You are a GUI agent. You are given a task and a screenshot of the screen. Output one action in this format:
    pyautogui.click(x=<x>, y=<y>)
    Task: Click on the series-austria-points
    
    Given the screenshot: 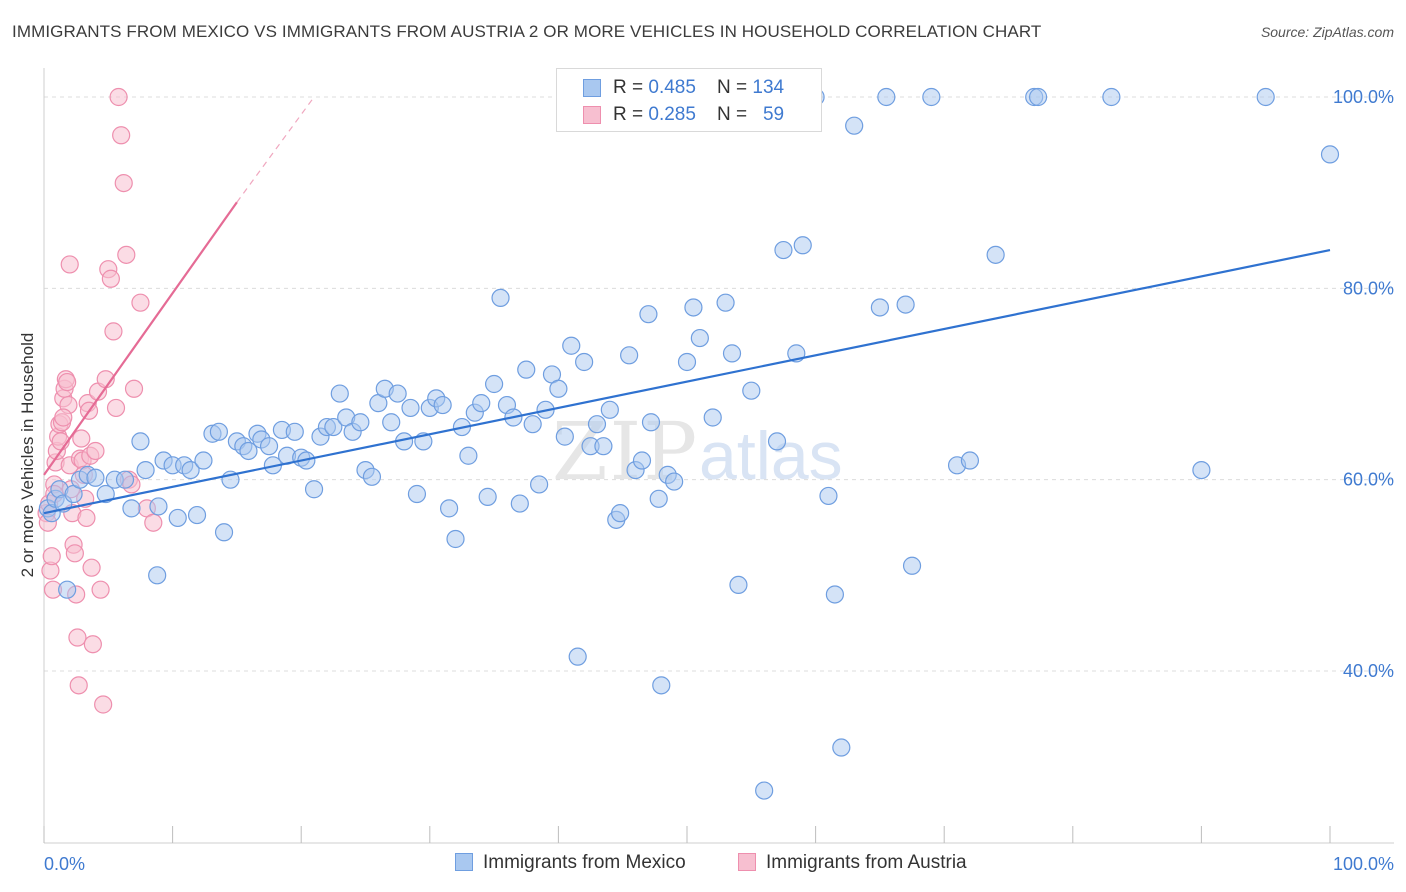 What is the action you would take?
    pyautogui.click(x=100, y=400)
    